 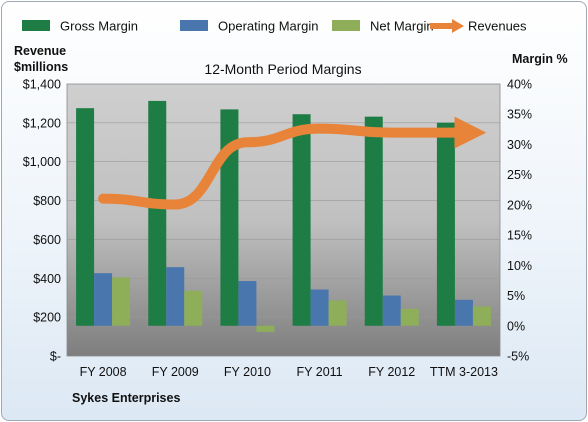 What do you see at coordinates (55, 357) in the screenshot?
I see `left-tick-label: $-` at bounding box center [55, 357].